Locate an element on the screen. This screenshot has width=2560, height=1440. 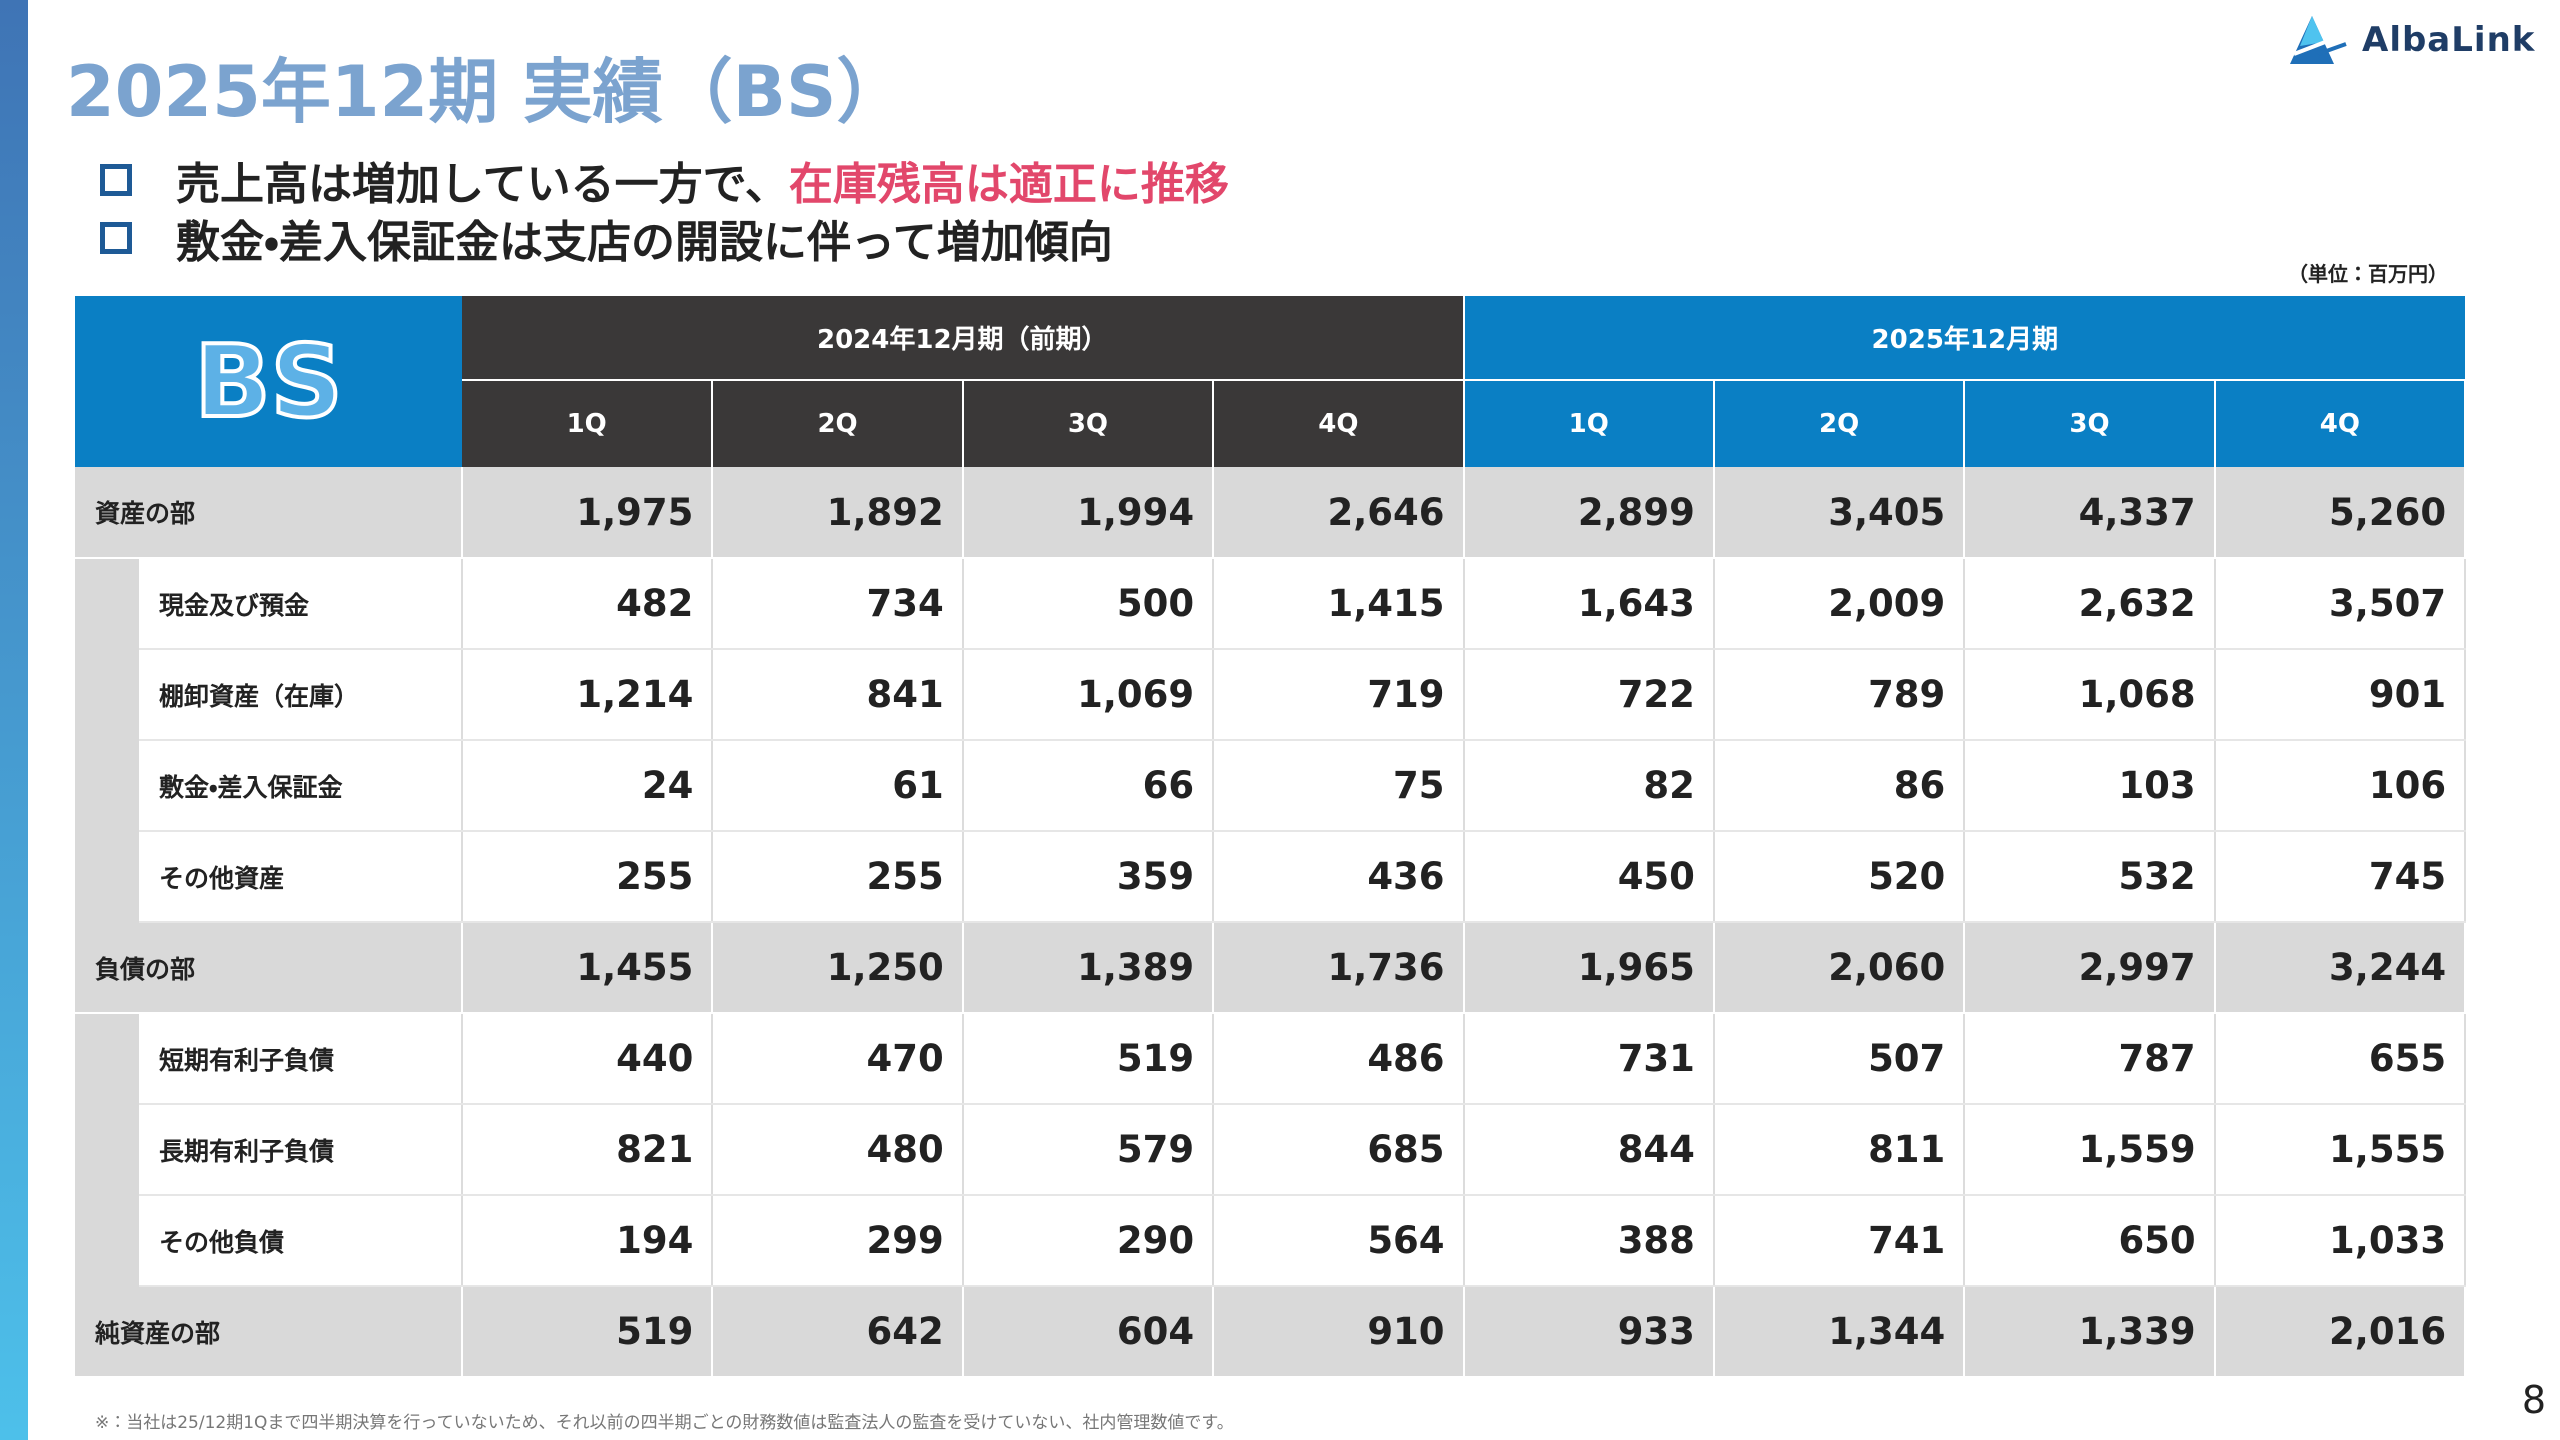
cell-value: 106 is located at coordinates (2340, 786).